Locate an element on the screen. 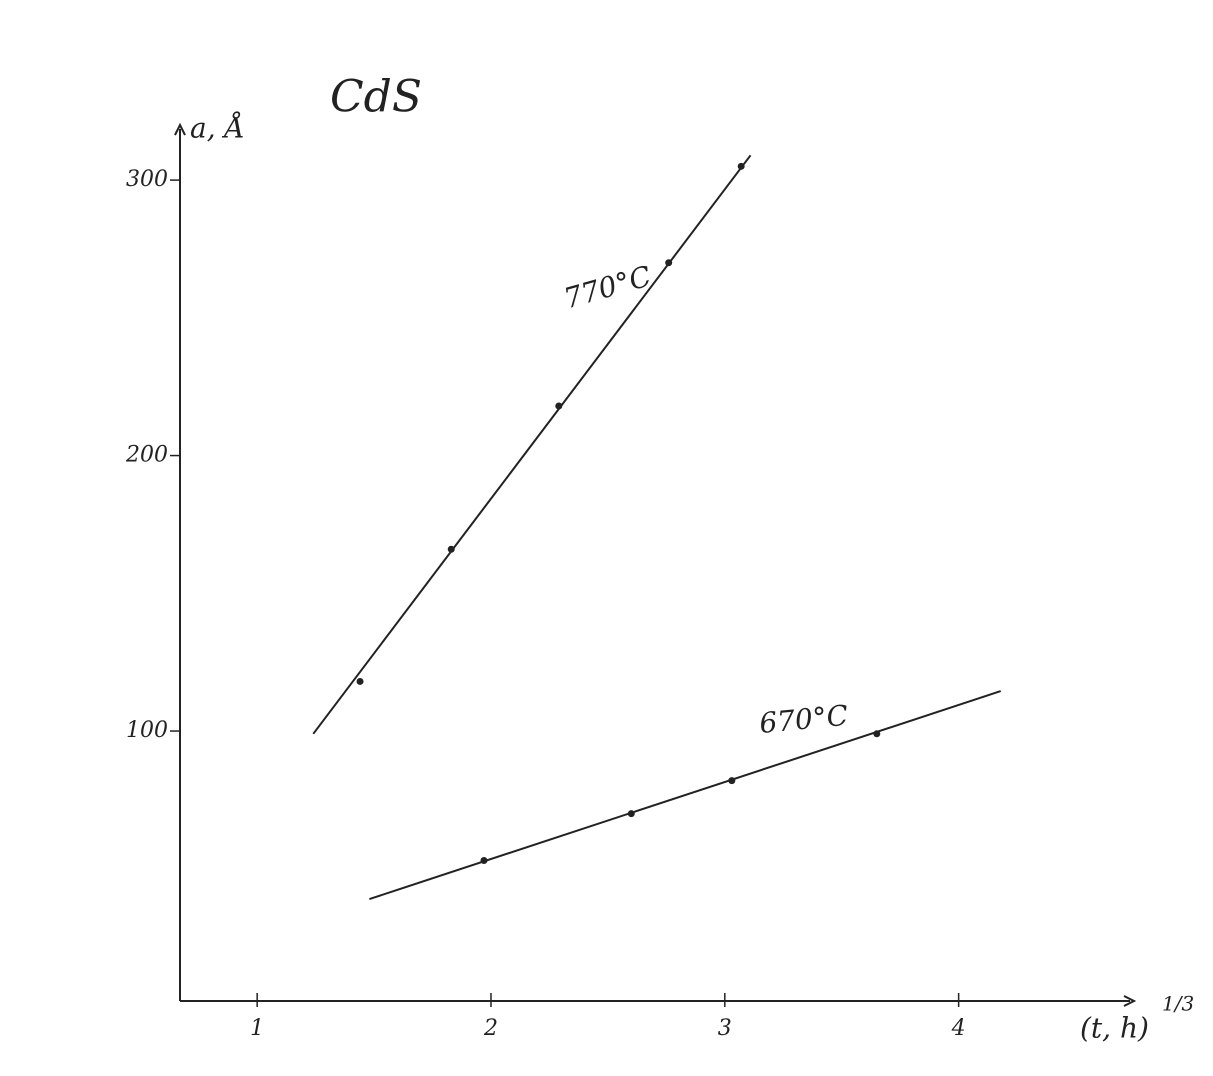 Image resolution: width=1213 pixels, height=1076 pixels. x-axis-arrow is located at coordinates (1130, 1001).